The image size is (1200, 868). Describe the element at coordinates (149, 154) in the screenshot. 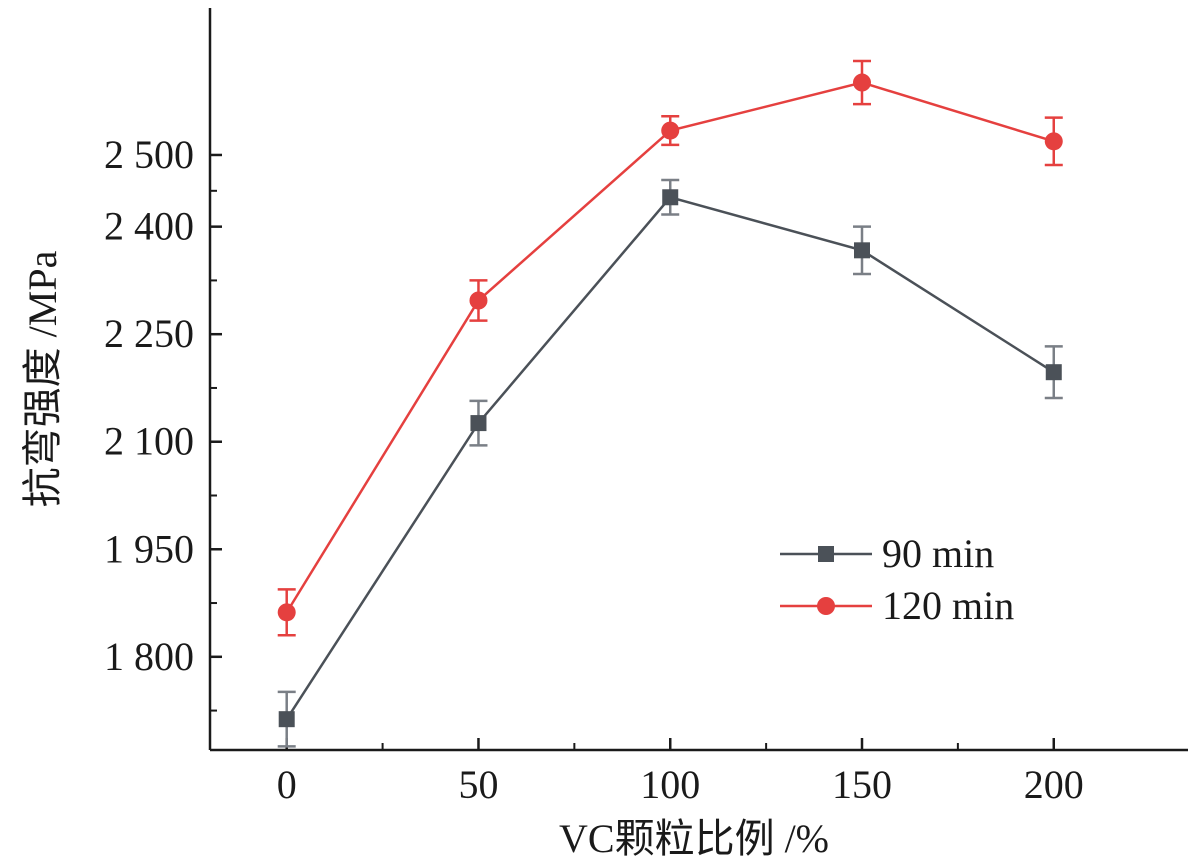

I see `y-tick-label: 2 500` at that location.